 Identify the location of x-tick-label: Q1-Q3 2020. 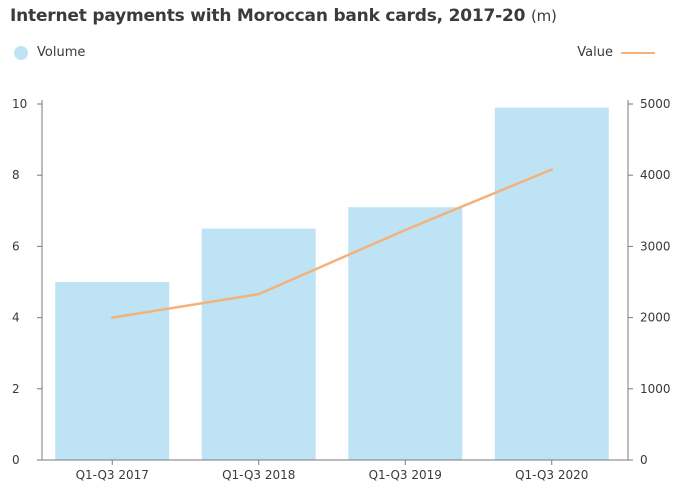
(551, 475).